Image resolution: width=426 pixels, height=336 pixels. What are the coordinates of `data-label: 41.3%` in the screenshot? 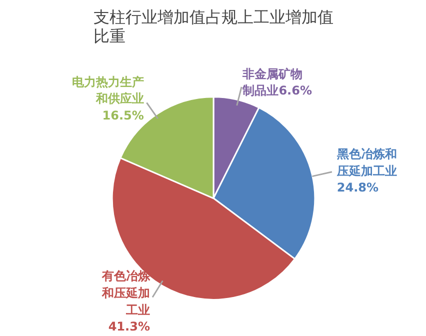 It's located at (129, 327).